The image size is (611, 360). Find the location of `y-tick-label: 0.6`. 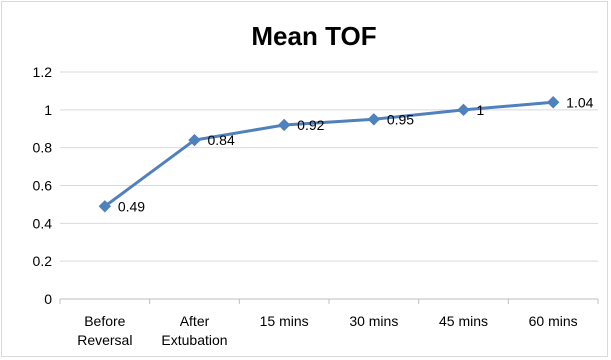

y-tick-label: 0.6 is located at coordinates (43, 186).